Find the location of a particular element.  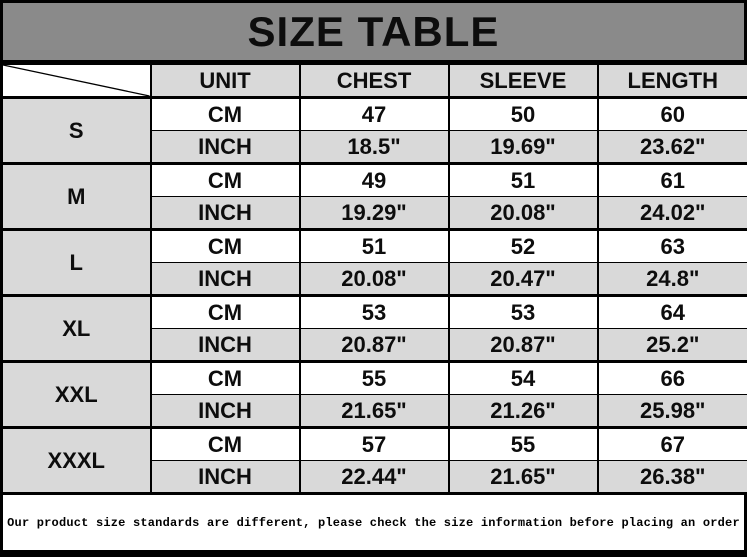

table-row: INCH 20.08" 20.47" 24.8" is located at coordinates (374, 279).